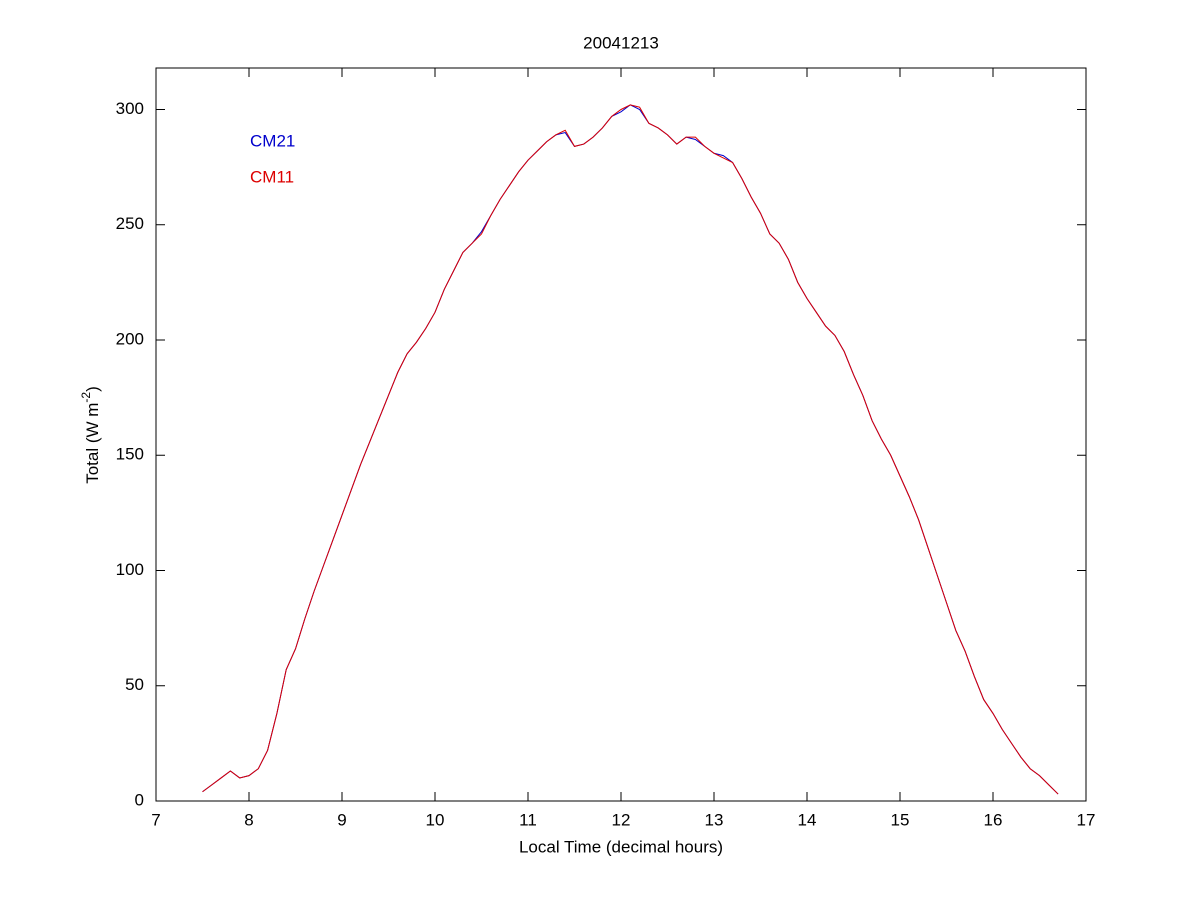  What do you see at coordinates (92, 389) in the screenshot?
I see `y-axis-label-suffix: )` at bounding box center [92, 389].